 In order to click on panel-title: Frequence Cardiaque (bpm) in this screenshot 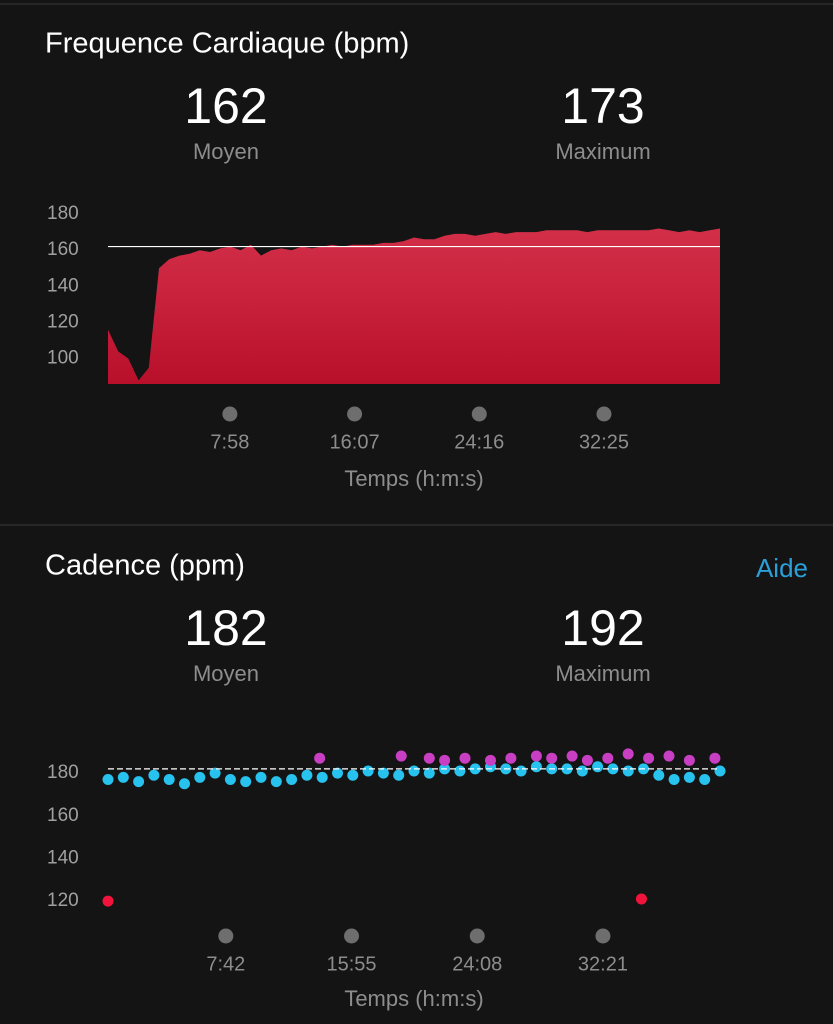, I will do `click(227, 44)`.